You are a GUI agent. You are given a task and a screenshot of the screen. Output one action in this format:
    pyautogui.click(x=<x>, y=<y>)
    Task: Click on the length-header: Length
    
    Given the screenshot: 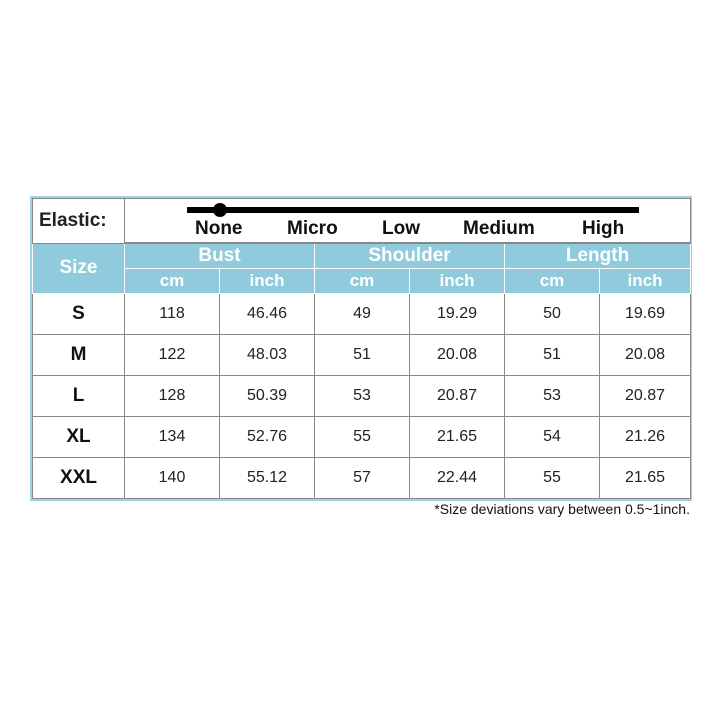 What is the action you would take?
    pyautogui.click(x=597, y=255)
    